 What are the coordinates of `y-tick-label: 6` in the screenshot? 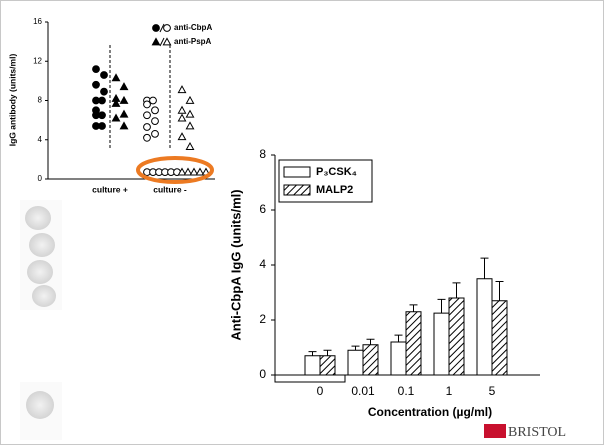 It's located at (262, 209).